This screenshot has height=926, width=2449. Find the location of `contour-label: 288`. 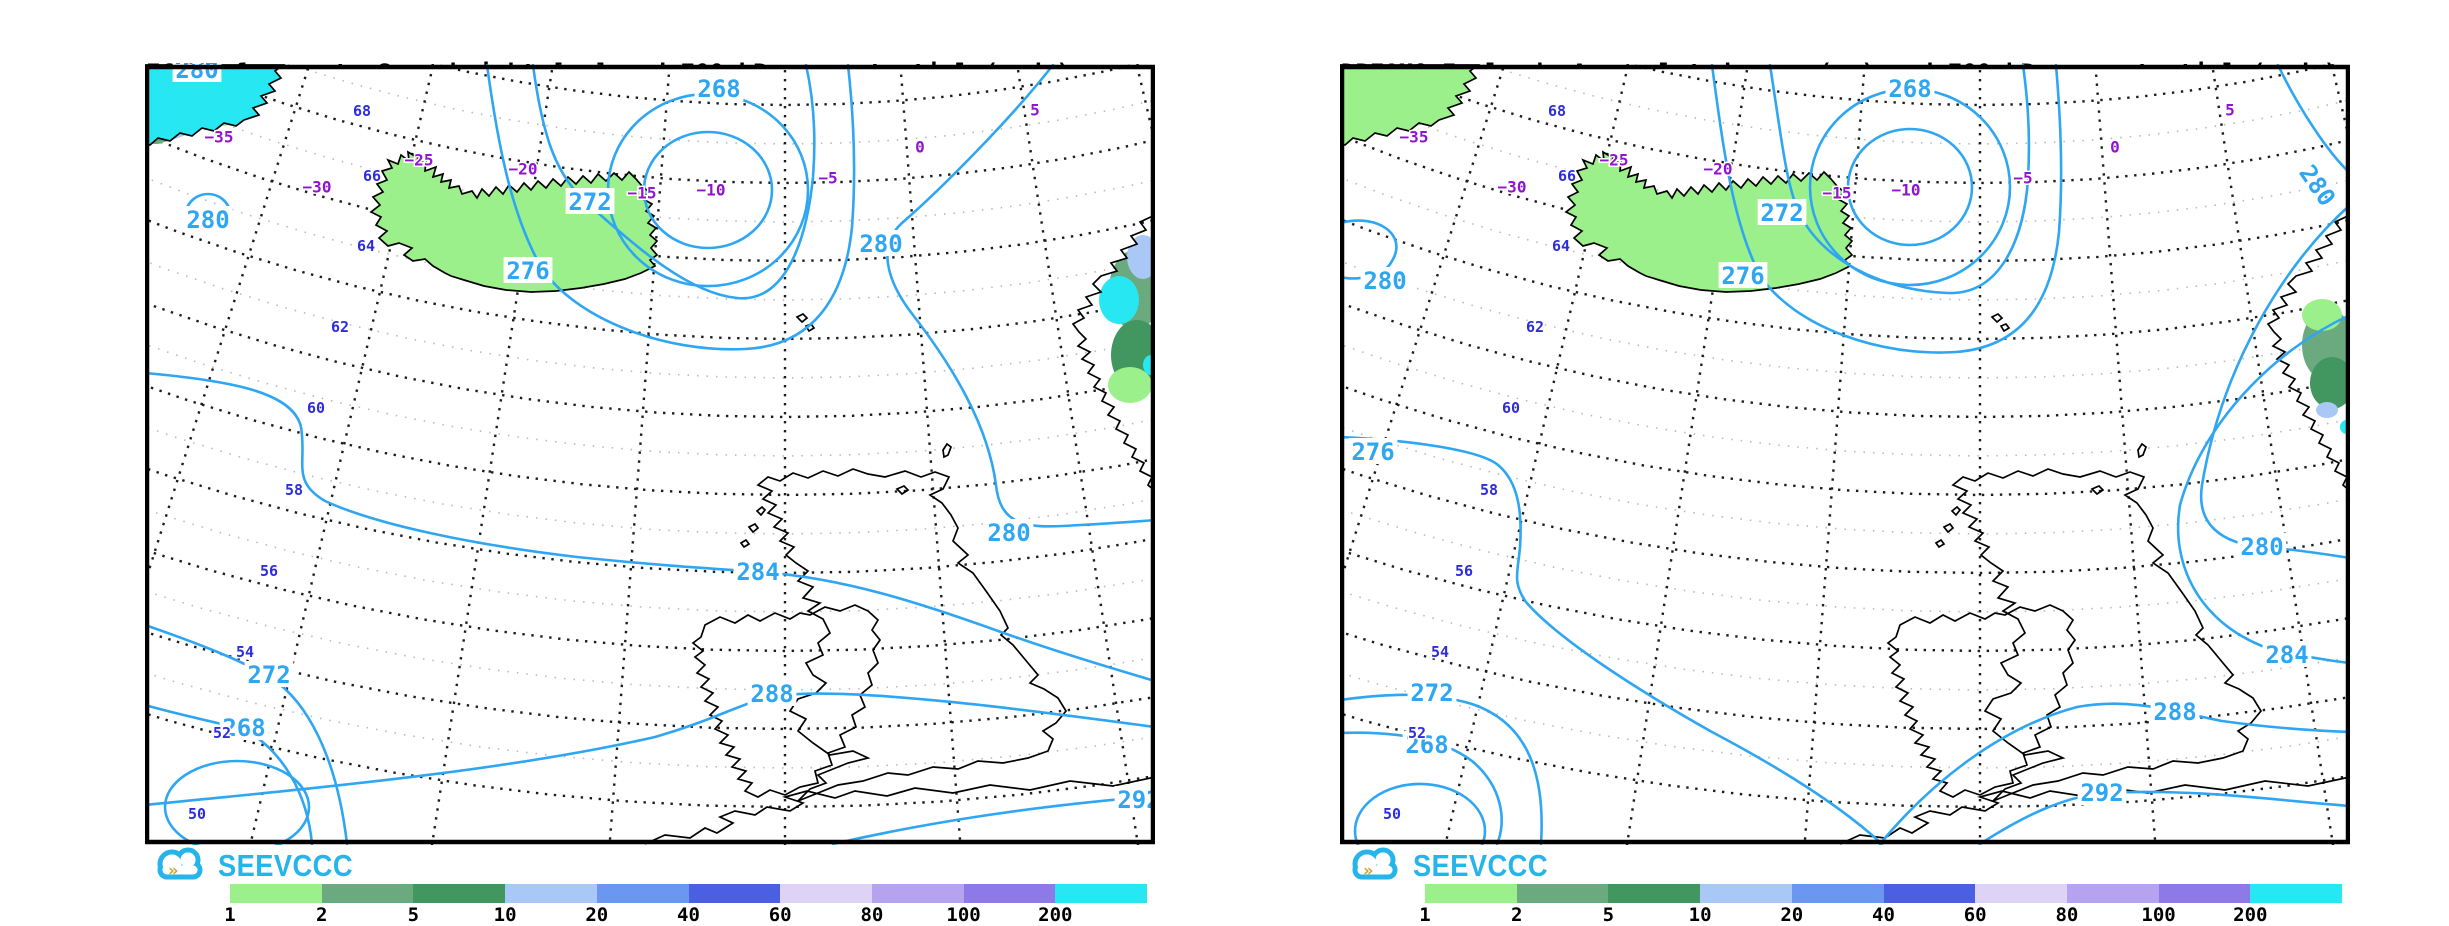

contour-label: 288 is located at coordinates (2175, 712).